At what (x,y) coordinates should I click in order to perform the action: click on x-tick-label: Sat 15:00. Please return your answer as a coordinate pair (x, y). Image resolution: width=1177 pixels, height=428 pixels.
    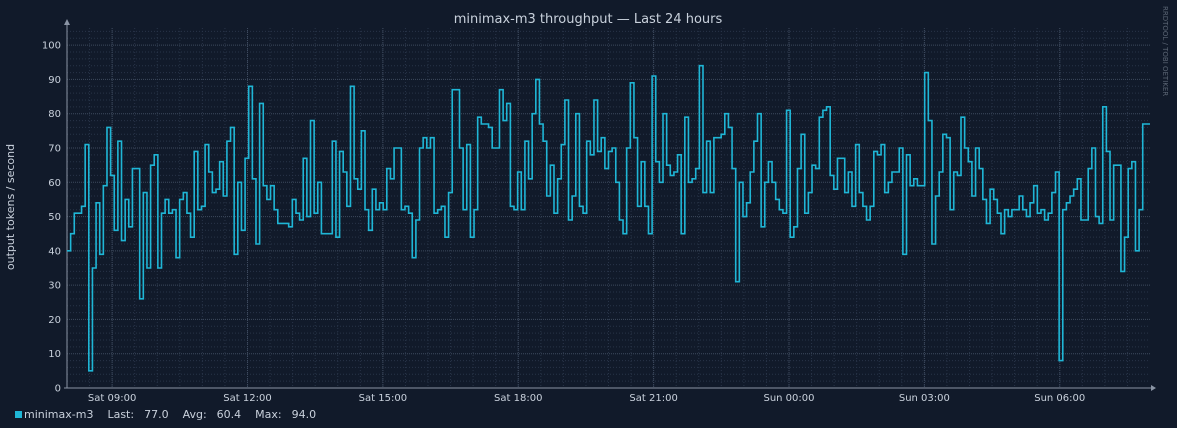
    Looking at the image, I should click on (383, 398).